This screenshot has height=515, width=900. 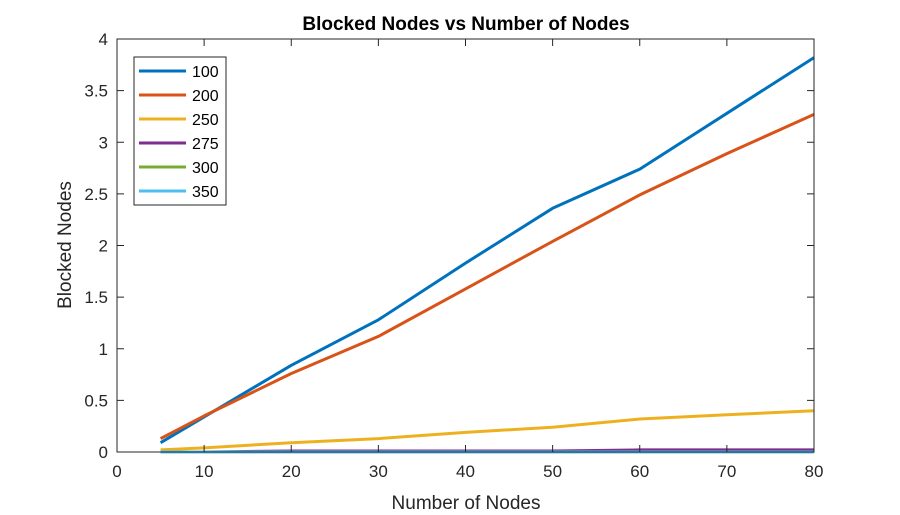 I want to click on y-axis-title: Blocked Nodes, so click(x=65, y=245).